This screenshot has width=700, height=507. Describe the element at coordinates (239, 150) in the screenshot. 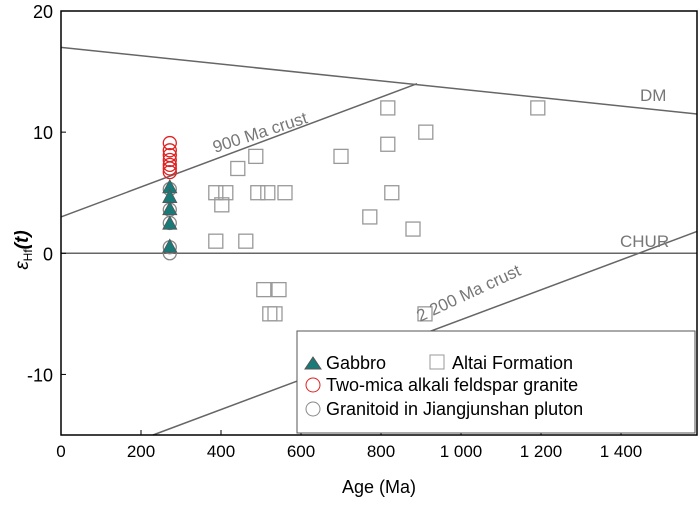

I see `line-900-ma-crust` at that location.